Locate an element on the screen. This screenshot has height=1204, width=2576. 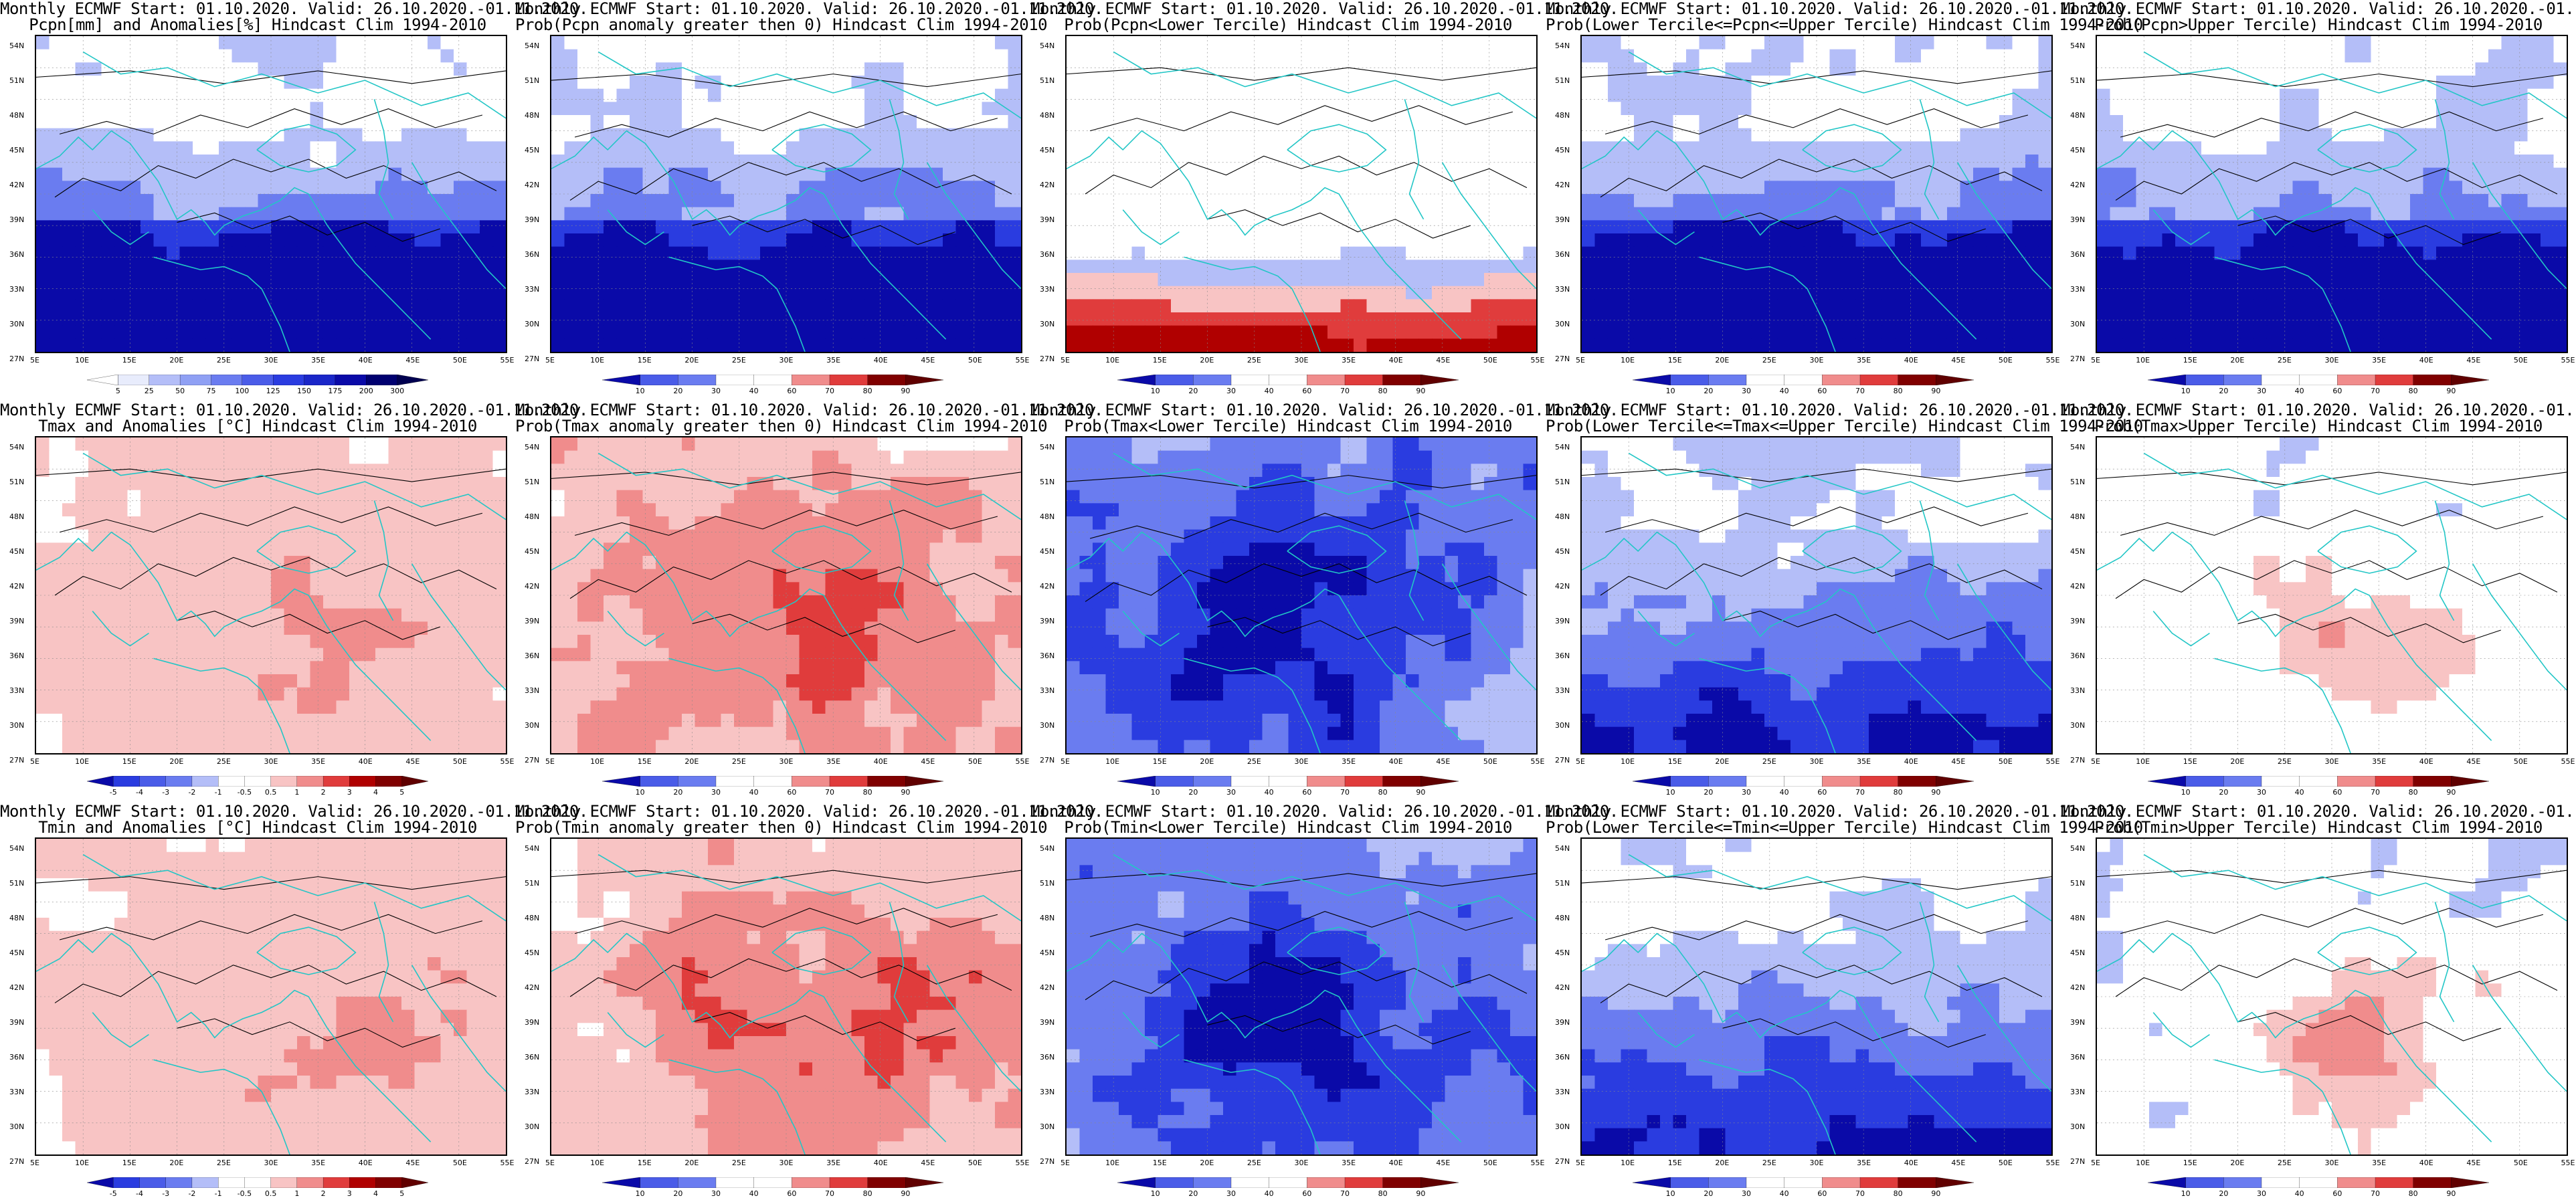
longitude-label: 20E is located at coordinates (1722, 360).